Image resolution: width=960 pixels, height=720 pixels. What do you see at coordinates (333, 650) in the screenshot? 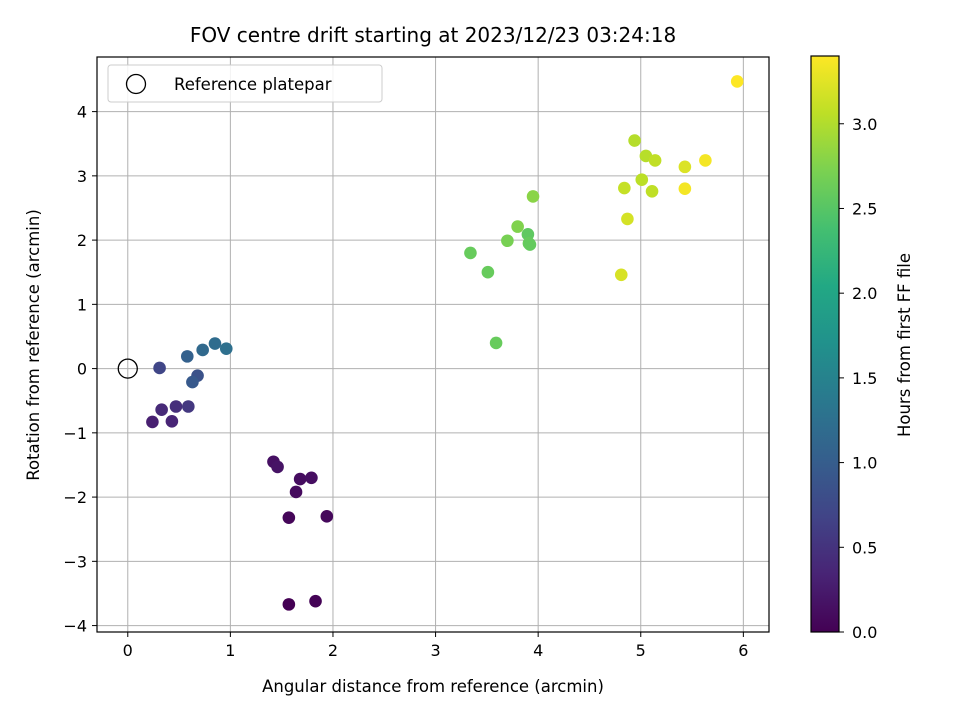
I see `x-tick-label: 2` at bounding box center [333, 650].